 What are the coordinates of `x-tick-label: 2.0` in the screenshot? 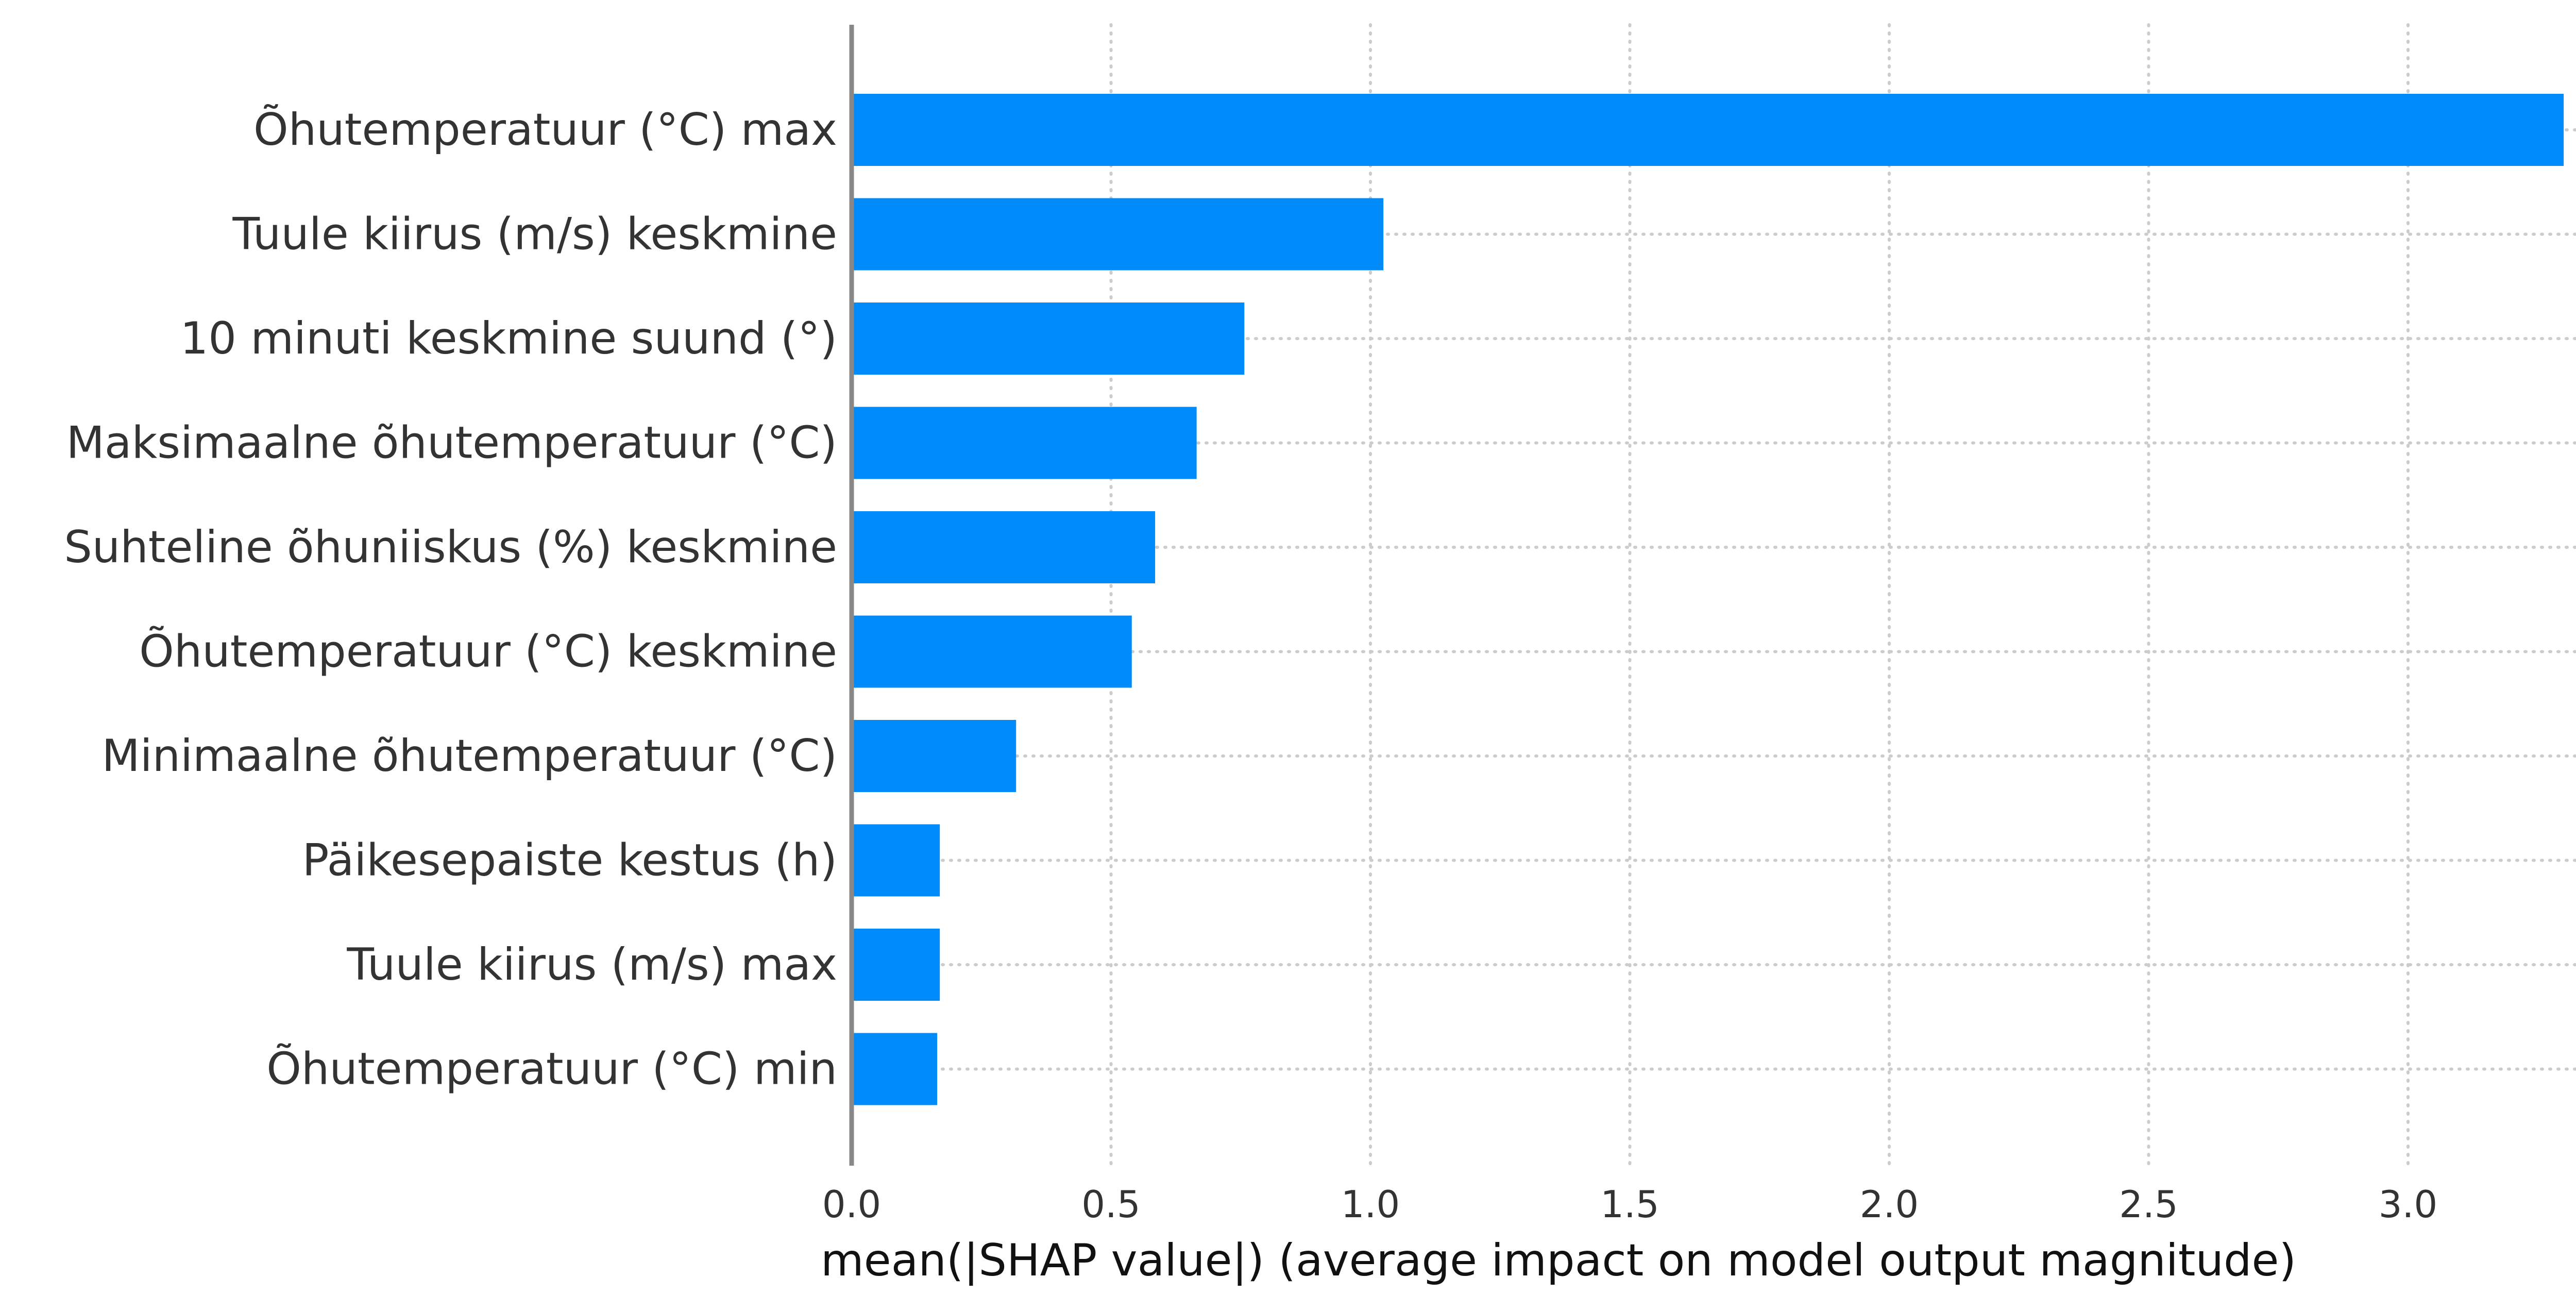 It's located at (1889, 1204).